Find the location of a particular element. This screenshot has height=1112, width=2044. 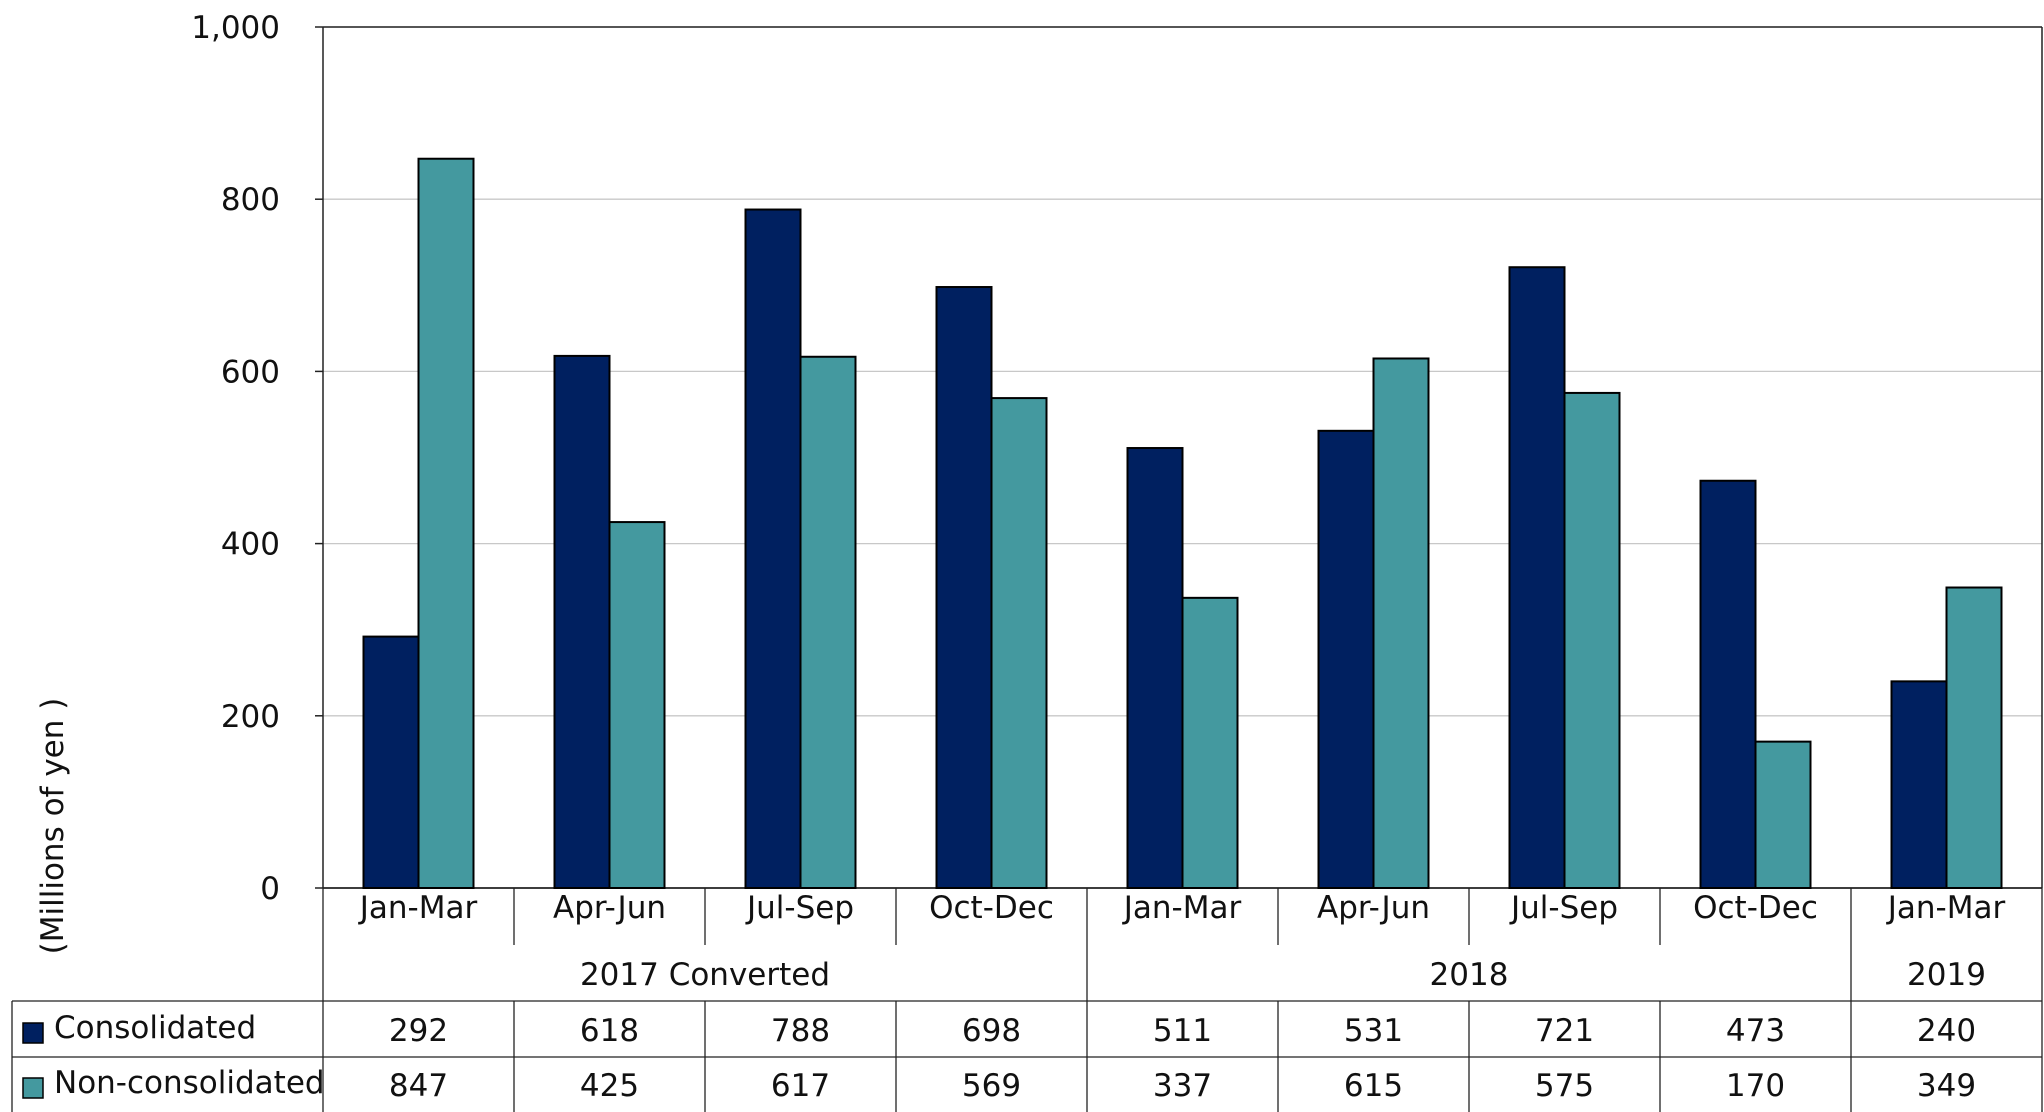

data-label-consolidated: 698 is located at coordinates (991, 1031).